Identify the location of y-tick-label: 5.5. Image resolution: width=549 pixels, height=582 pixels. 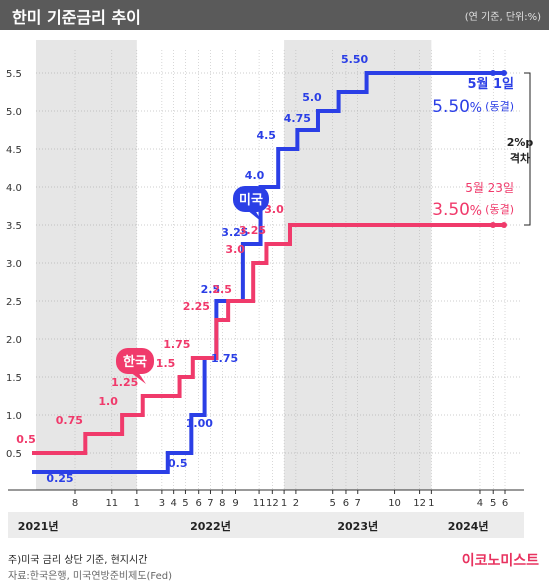
(14, 74).